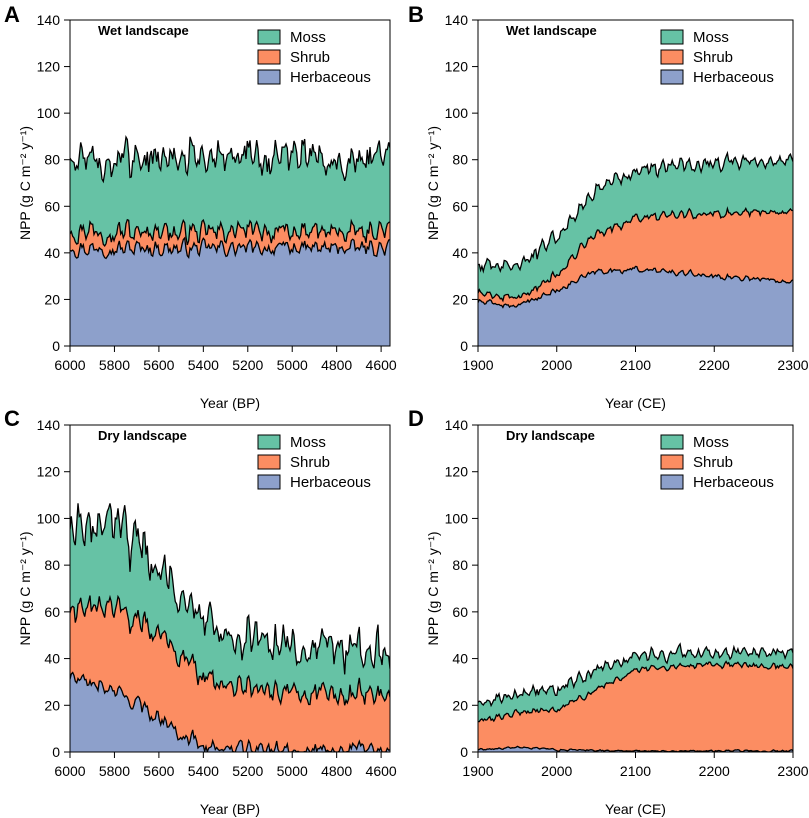  What do you see at coordinates (551, 30) in the screenshot?
I see `panel-title: Wet landscape` at bounding box center [551, 30].